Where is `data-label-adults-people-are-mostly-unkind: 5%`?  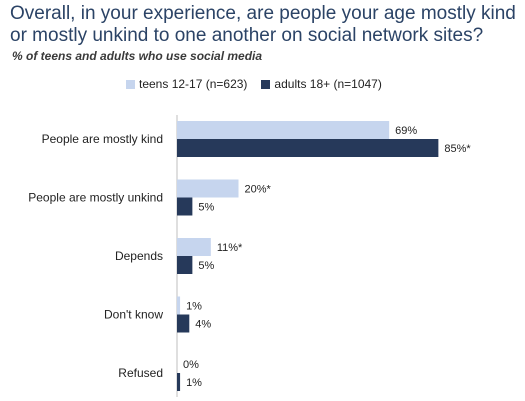 data-label-adults-people-are-mostly-unkind: 5% is located at coordinates (206, 208).